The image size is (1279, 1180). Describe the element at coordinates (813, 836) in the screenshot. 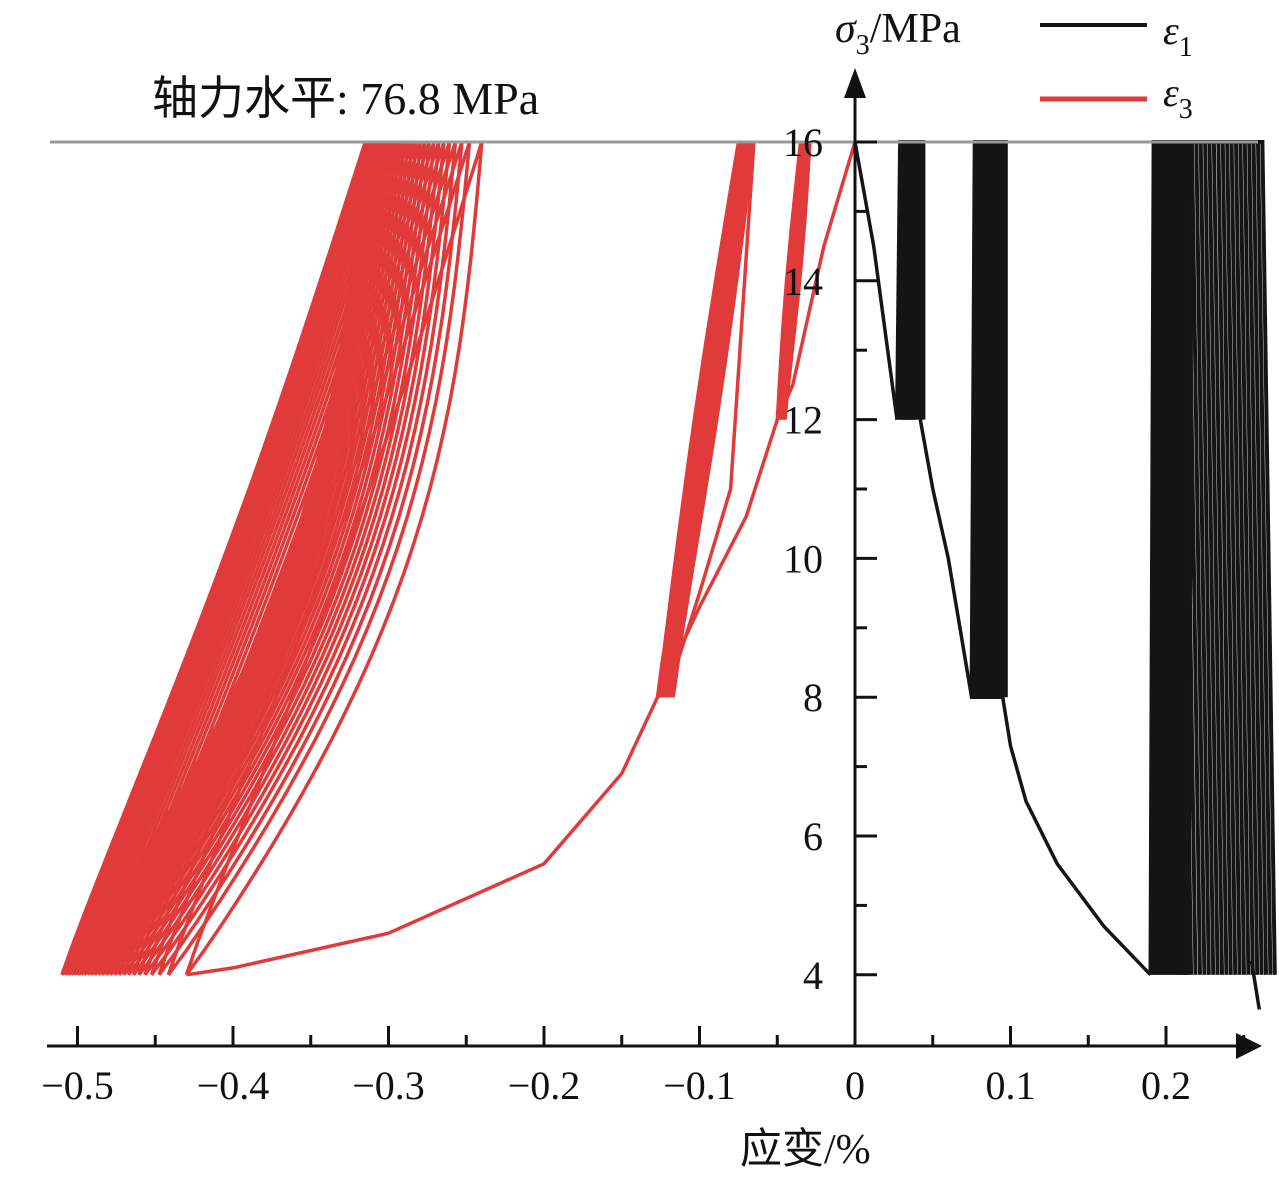

I see `y-tick-label: 6` at that location.